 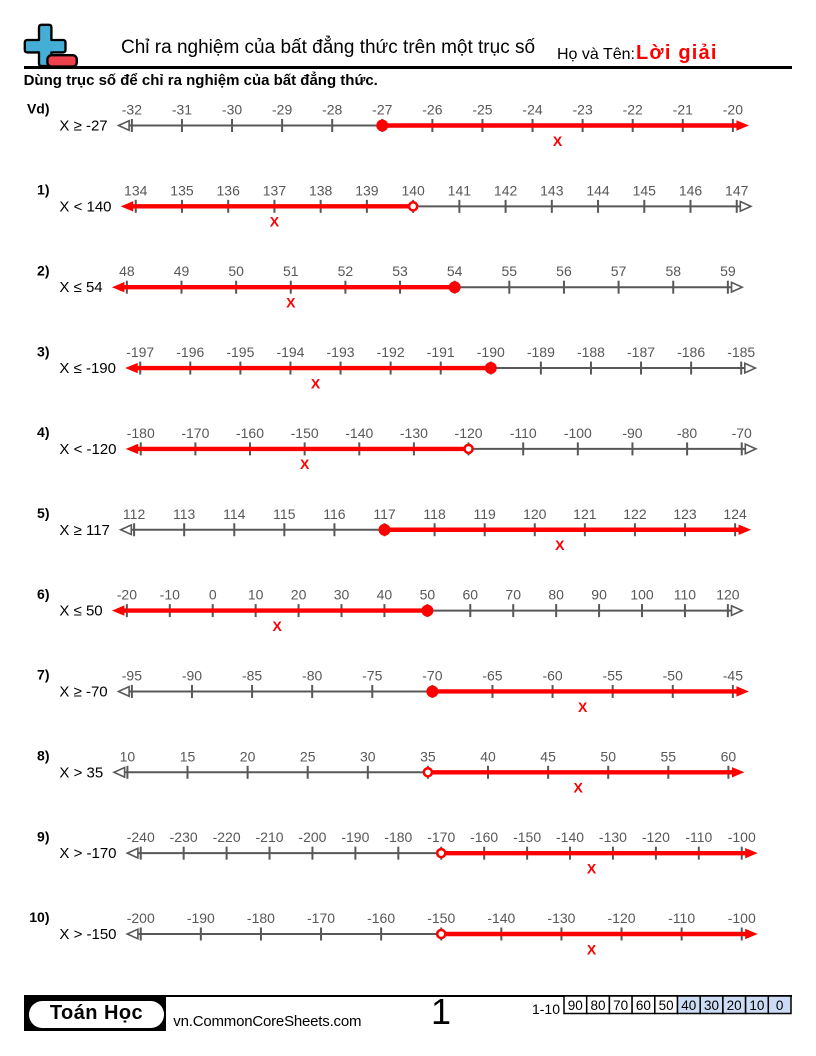 What do you see at coordinates (737, 190) in the screenshot?
I see `svg-text: 147` at bounding box center [737, 190].